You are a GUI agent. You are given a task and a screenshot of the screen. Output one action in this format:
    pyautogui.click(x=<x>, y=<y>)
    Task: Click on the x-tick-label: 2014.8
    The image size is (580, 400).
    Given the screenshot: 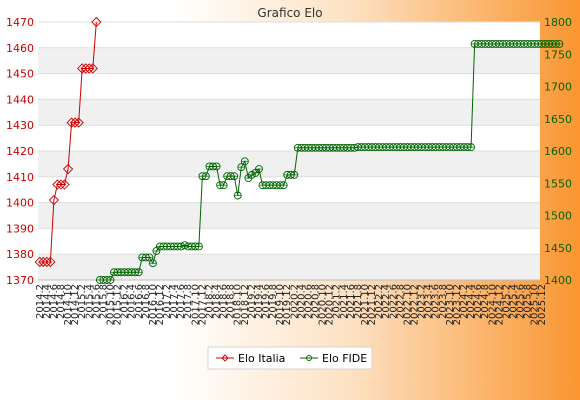 What is the action you would take?
    pyautogui.click(x=61, y=301)
    